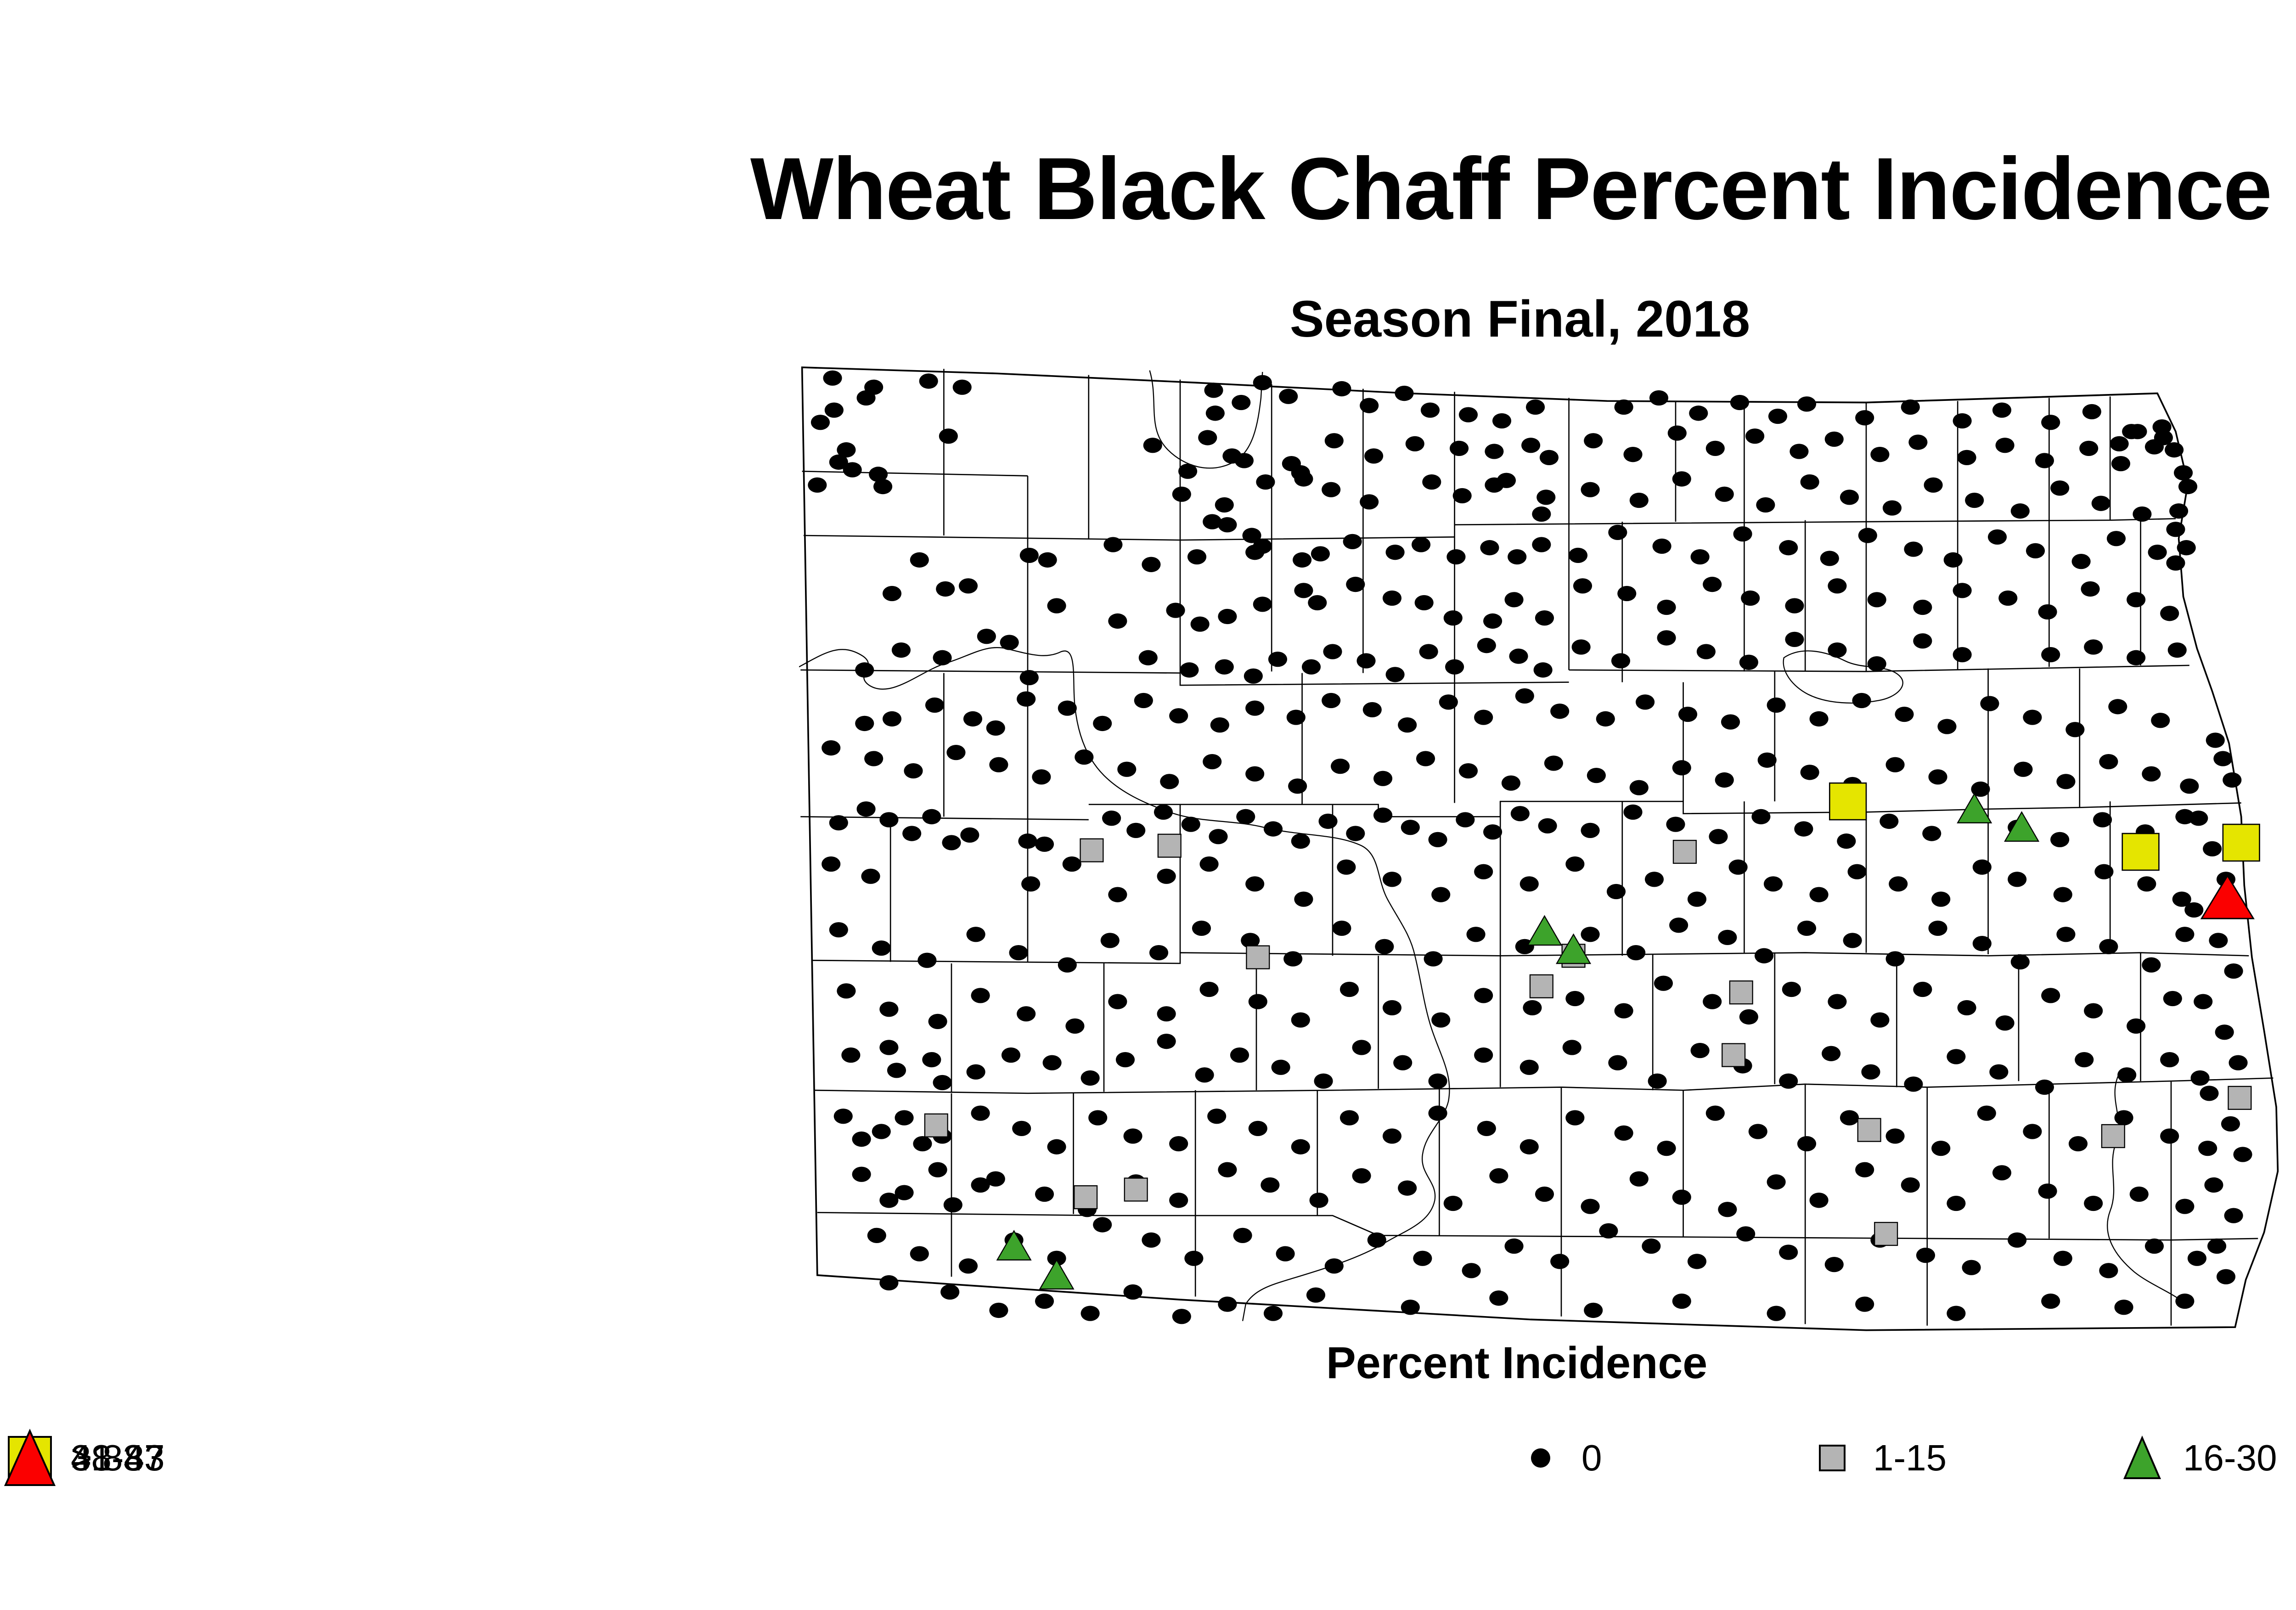 This screenshot has height=1610, width=2296. Describe the element at coordinates (1833, 1458) in the screenshot. I see `gray-square-icon` at that location.